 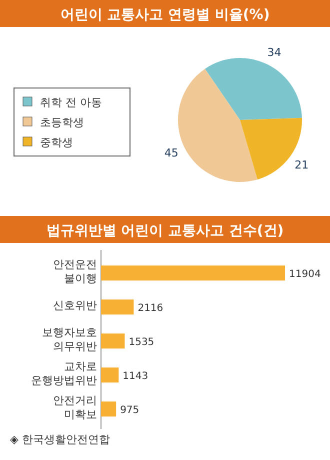 What do you see at coordinates (151, 308) in the screenshot?
I see `data-label: 2116` at bounding box center [151, 308].